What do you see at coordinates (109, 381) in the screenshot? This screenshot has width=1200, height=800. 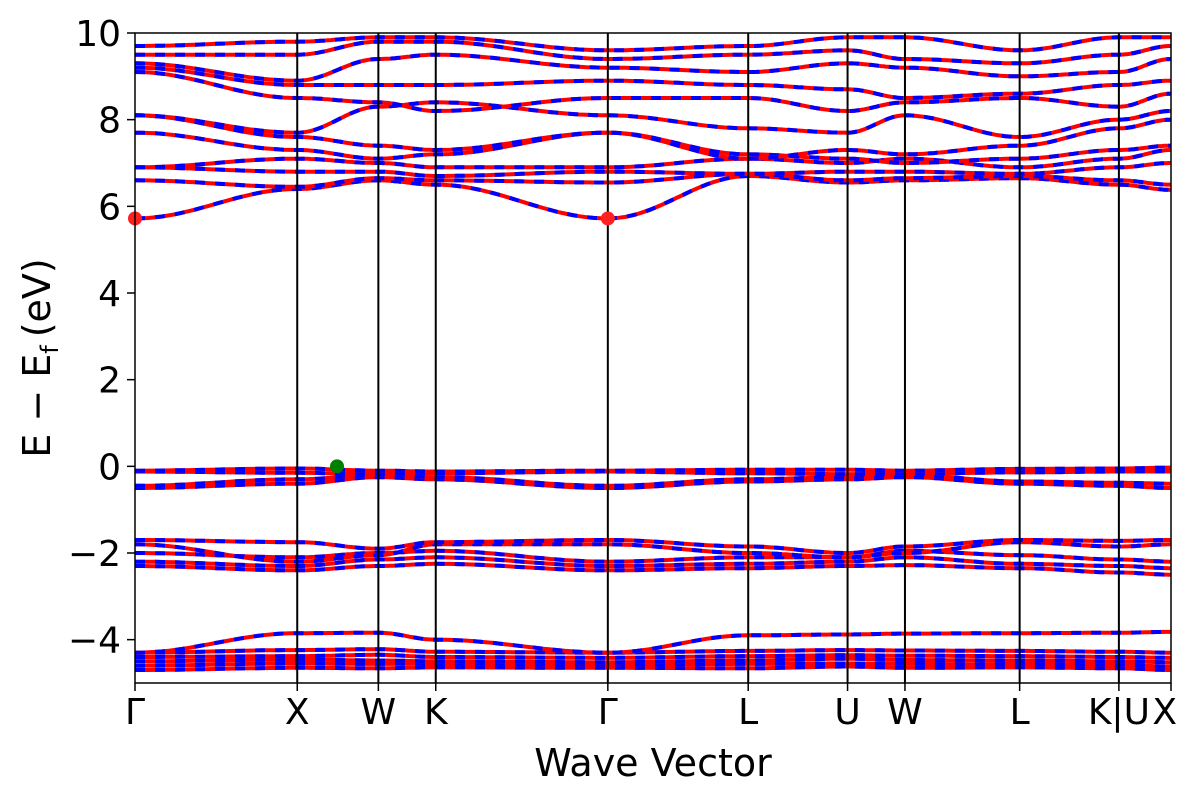 I see `y-tick-label: 2` at bounding box center [109, 381].